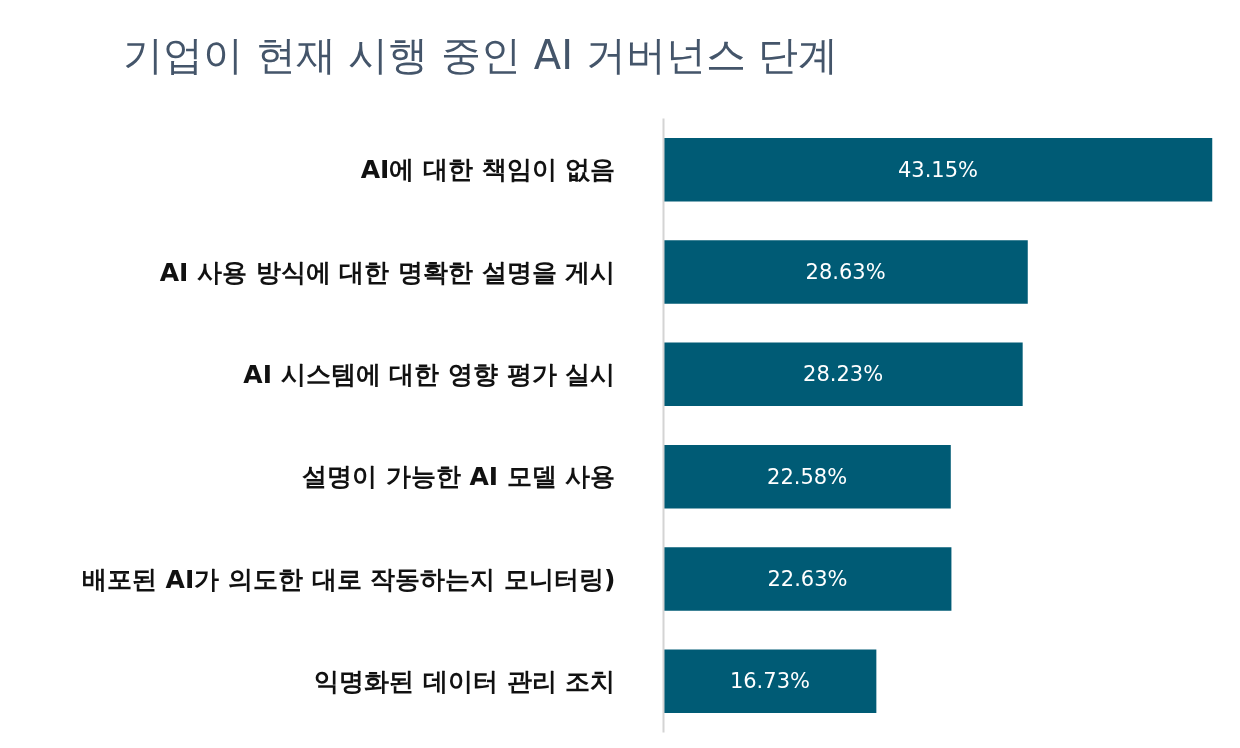  I want to click on chart-title: 기업이 현재 시행 중인 AI 거버넌스 단계, so click(481, 55).